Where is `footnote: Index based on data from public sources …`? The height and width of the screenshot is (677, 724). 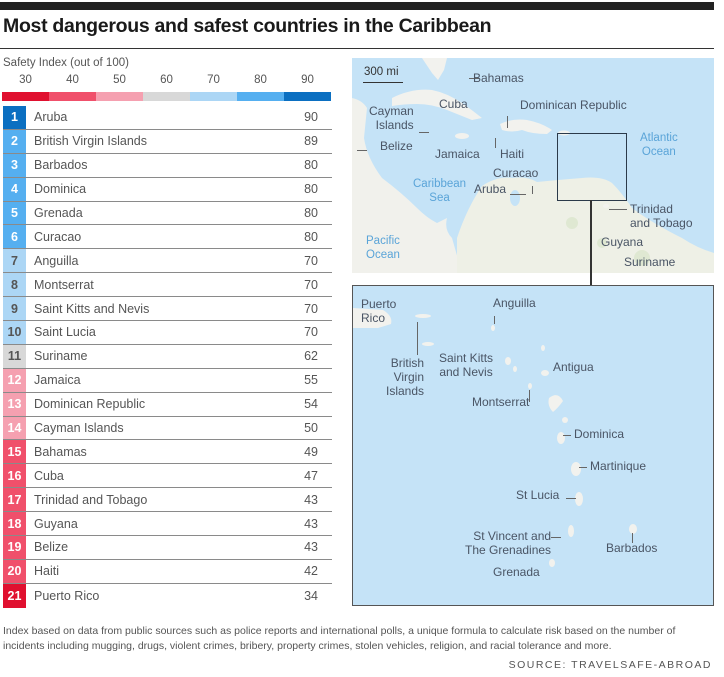 footnote: Index based on data from public sources … is located at coordinates (339, 638).